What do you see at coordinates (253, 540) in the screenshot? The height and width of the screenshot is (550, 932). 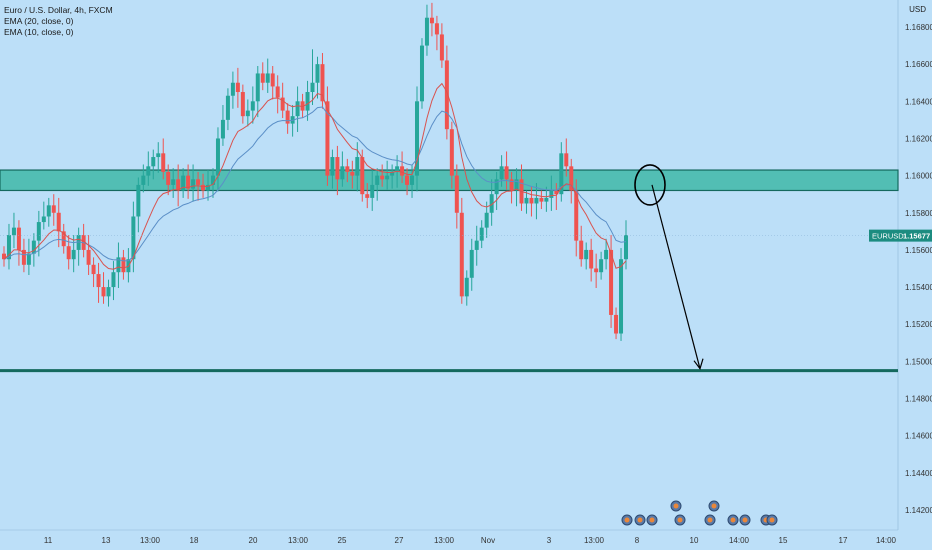 I see `x-tick-label: 20` at bounding box center [253, 540].